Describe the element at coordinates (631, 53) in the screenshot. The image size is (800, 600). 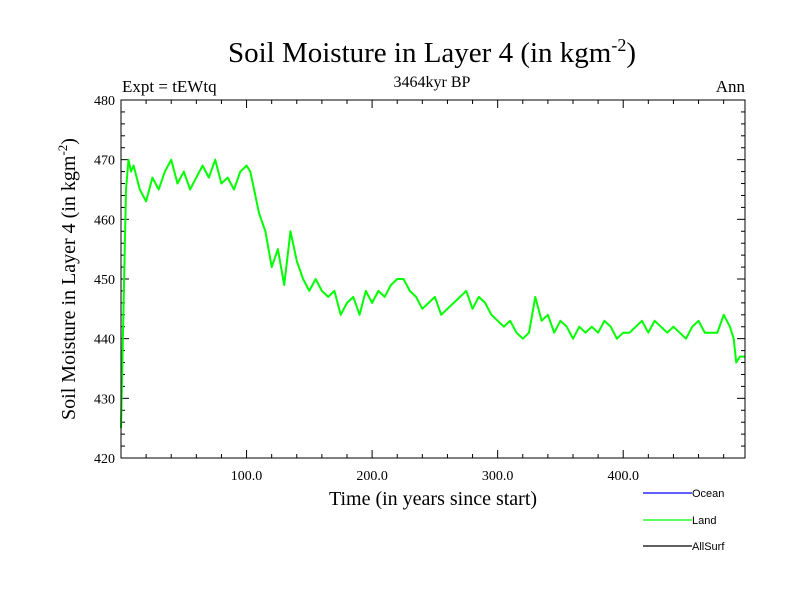
I see `chart-title-end: )` at that location.